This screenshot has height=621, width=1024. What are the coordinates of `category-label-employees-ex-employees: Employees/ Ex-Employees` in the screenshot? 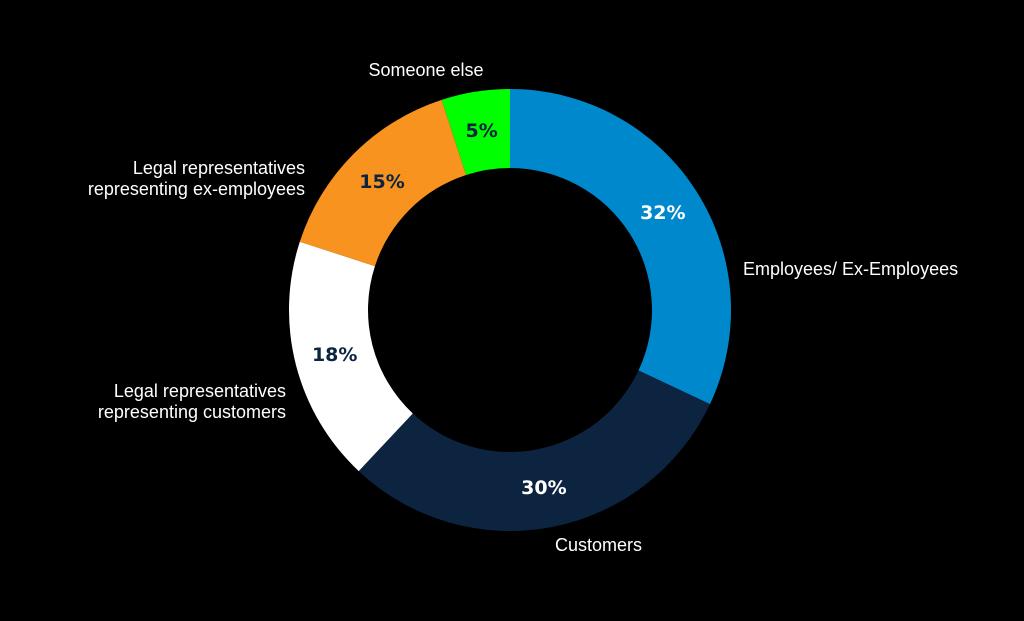 It's located at (850, 269).